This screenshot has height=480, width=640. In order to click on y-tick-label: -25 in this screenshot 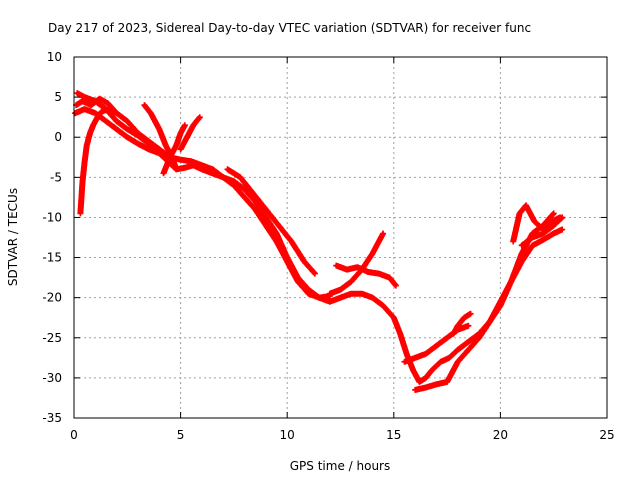, I will do `click(52, 338)`.